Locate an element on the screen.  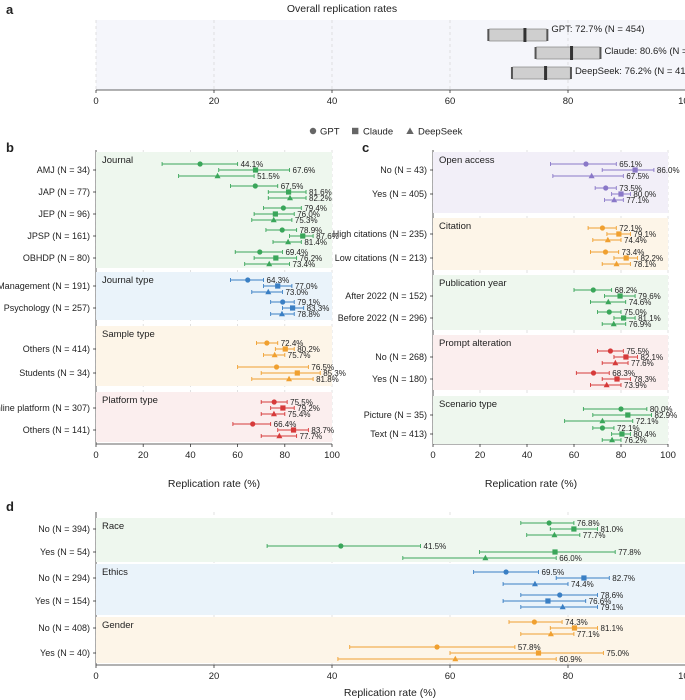
panel-b-value-label: 44.1% is located at coordinates (252, 164).